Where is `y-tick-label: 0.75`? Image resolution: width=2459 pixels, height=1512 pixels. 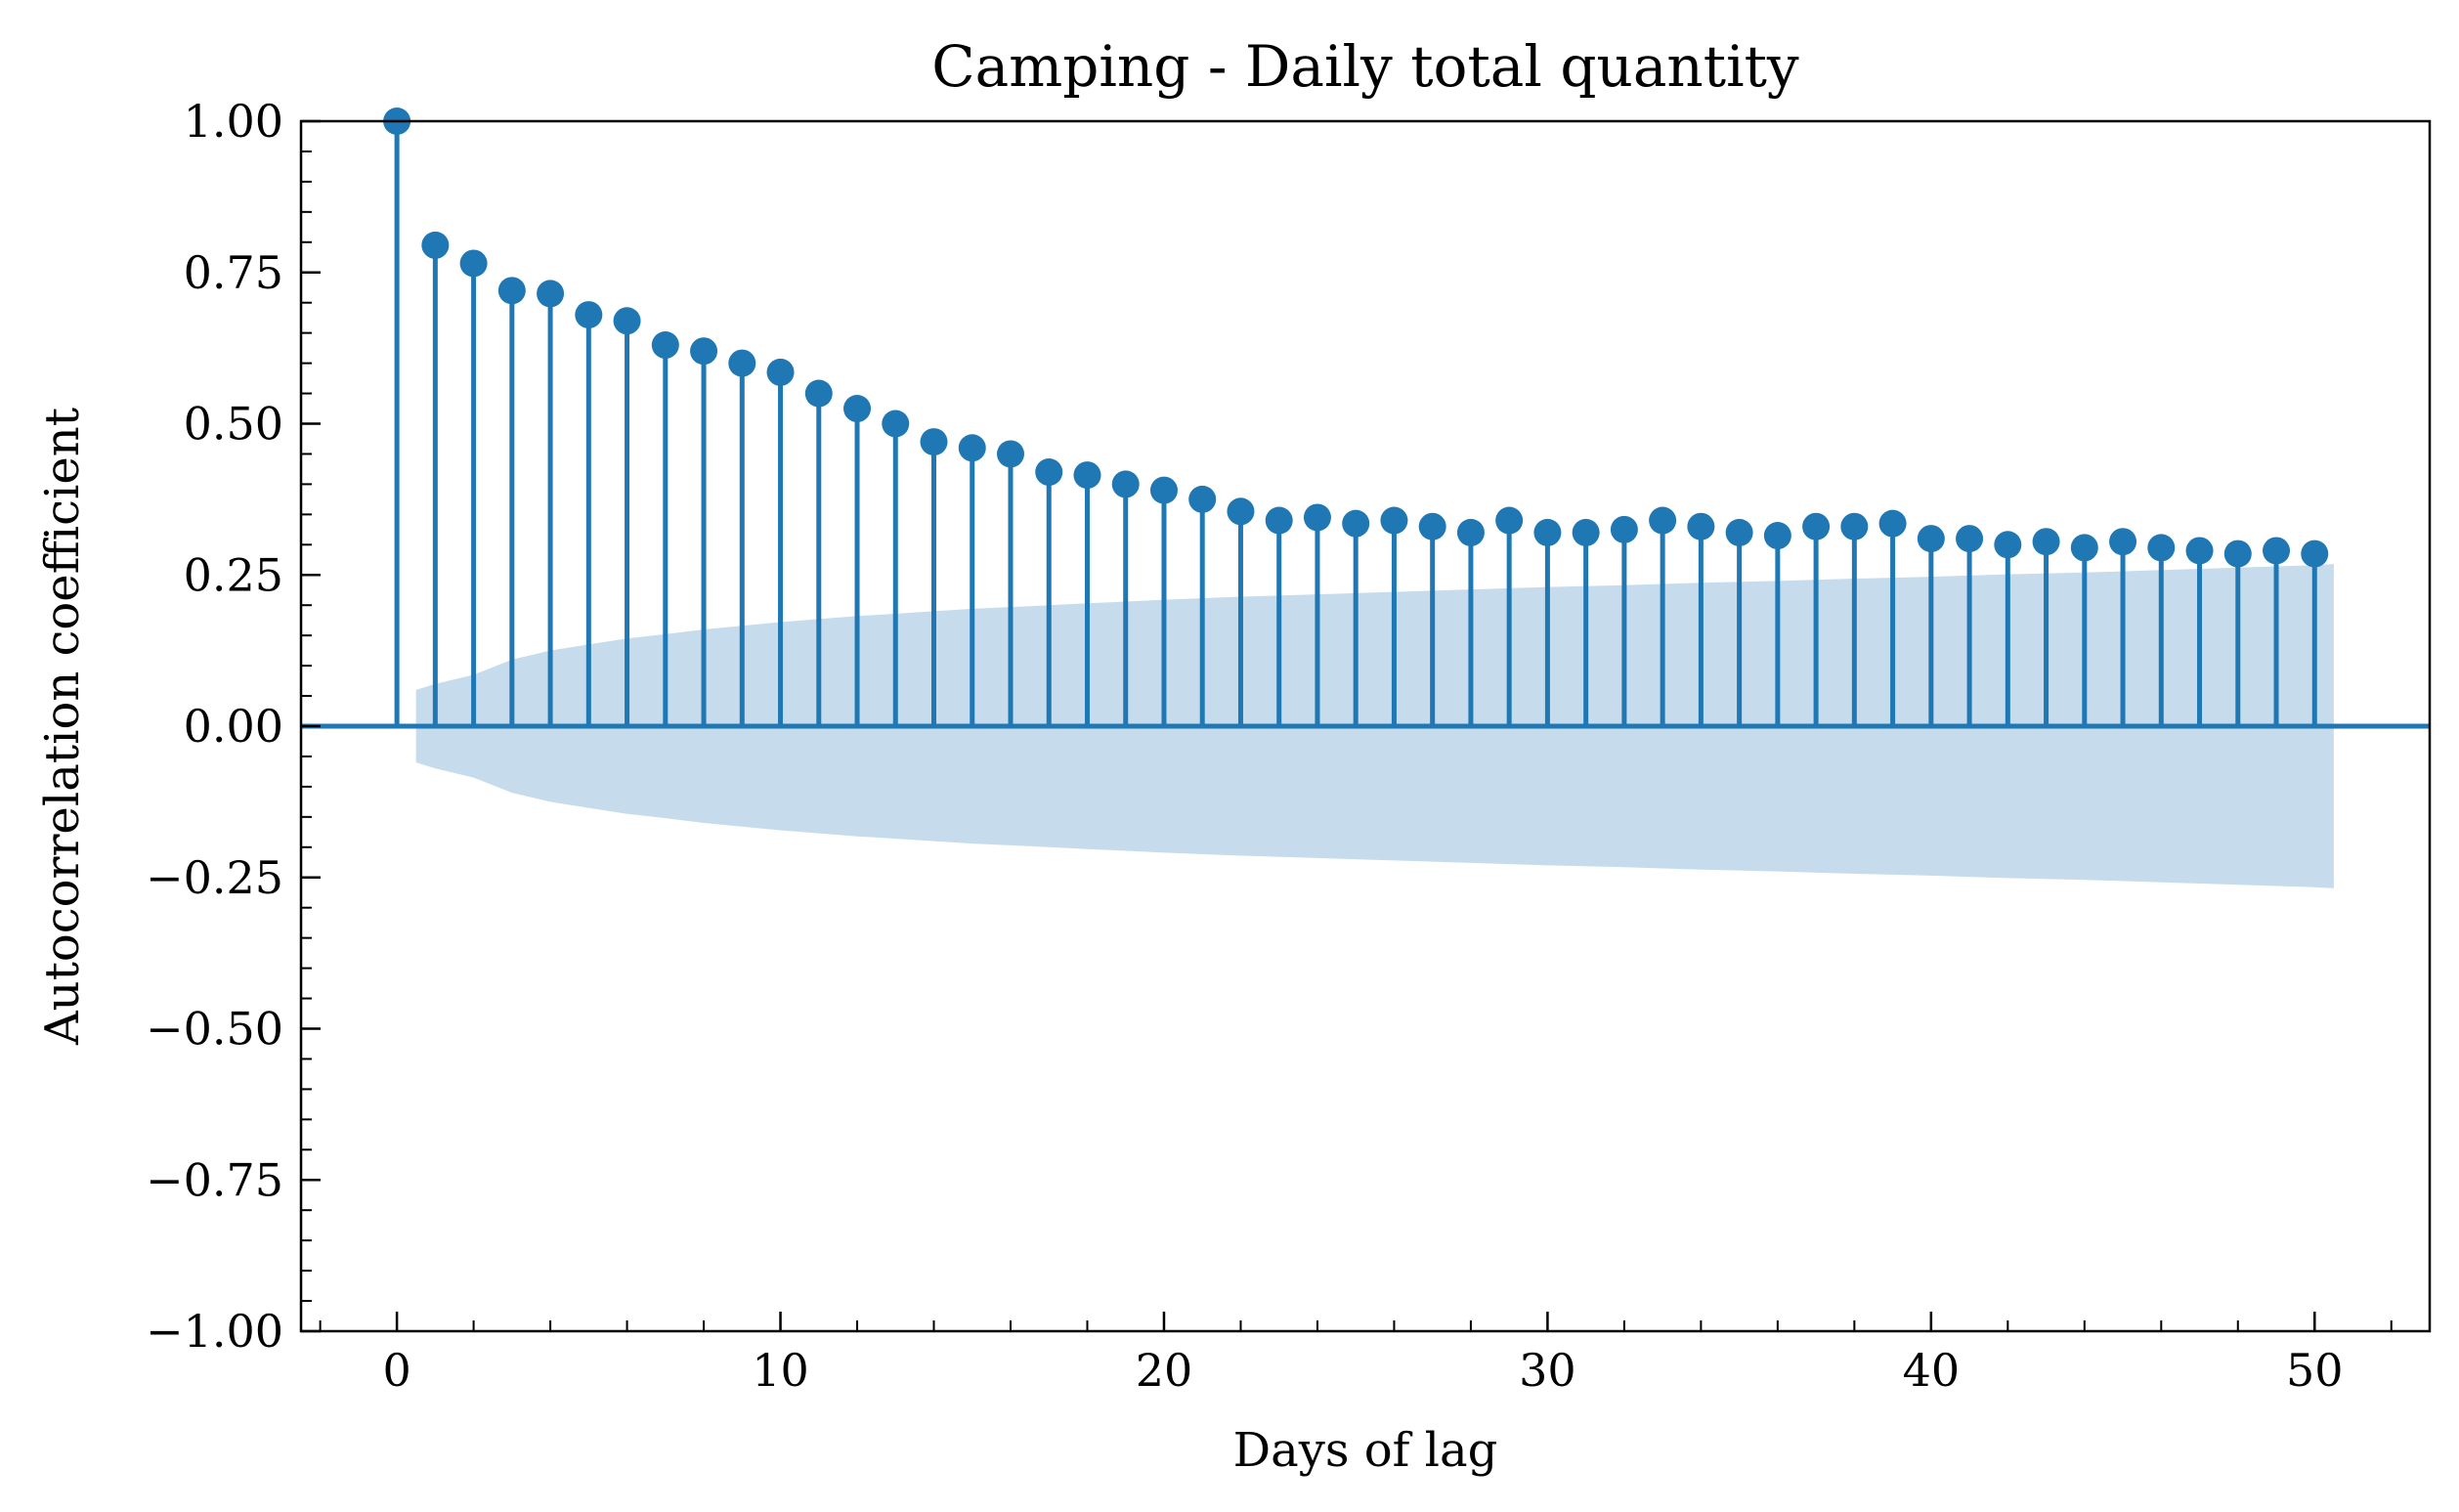 y-tick-label: 0.75 is located at coordinates (233, 272).